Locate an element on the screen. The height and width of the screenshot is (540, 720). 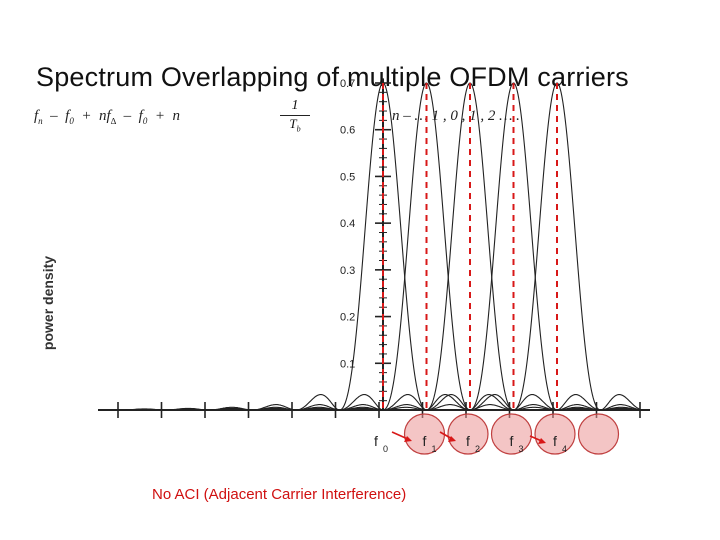
carrier-label-f4: f is located at coordinates (555, 441).